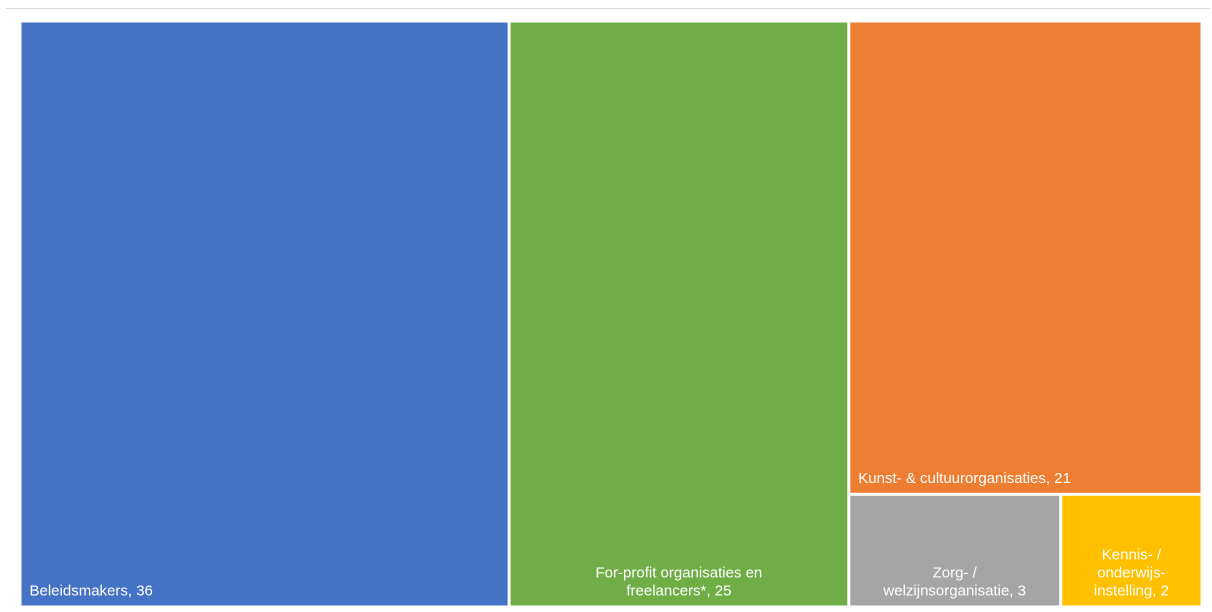  Describe the element at coordinates (678, 591) in the screenshot. I see `treemap-tile-label: freelancers*, 25` at that location.